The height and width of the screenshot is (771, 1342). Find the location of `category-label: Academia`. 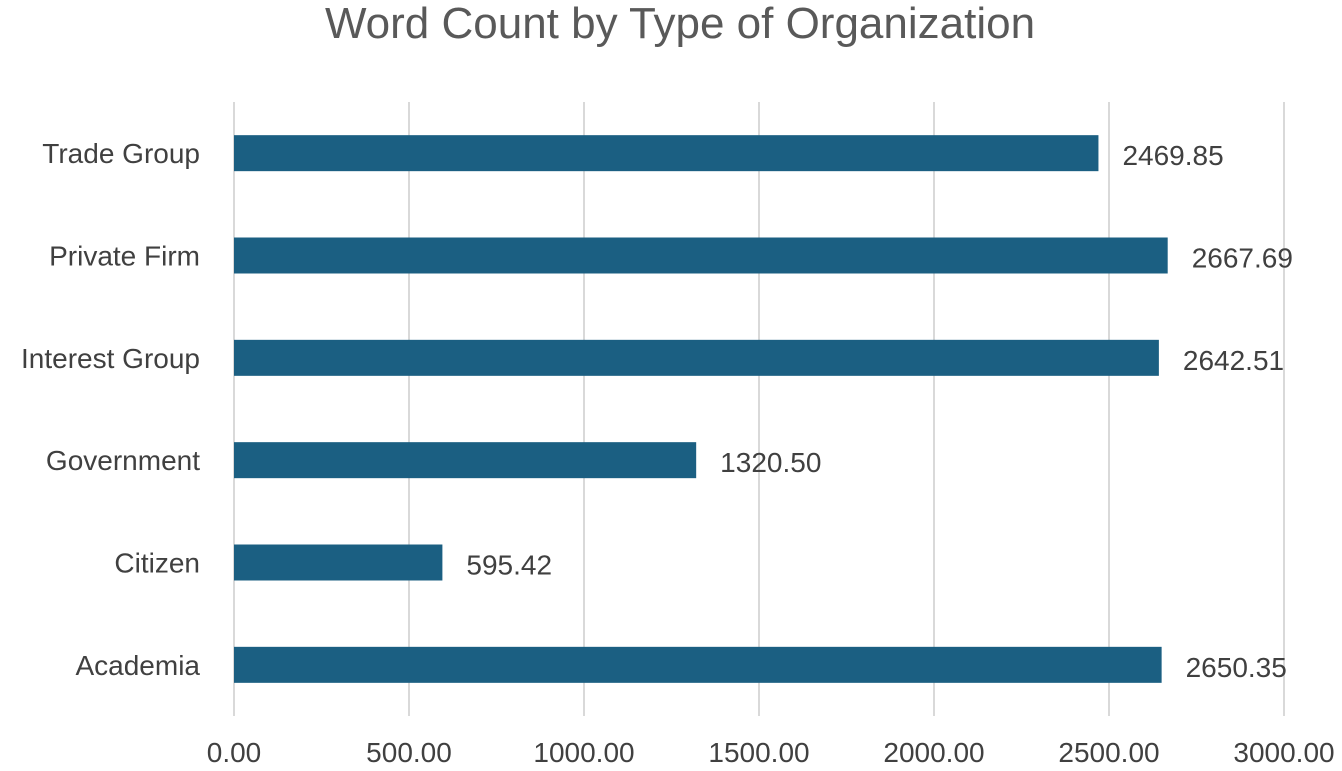

category-label: Academia is located at coordinates (137, 665).